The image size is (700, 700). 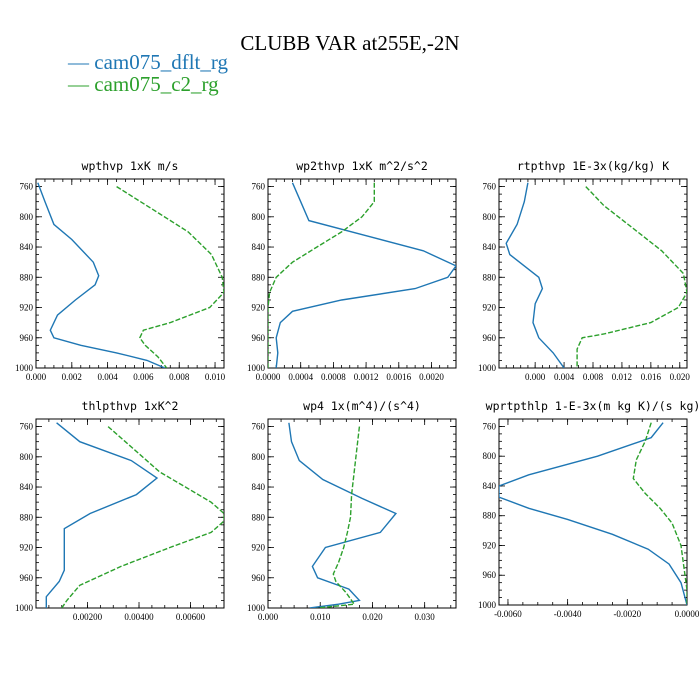 I want to click on panel-title: wpthvp 1xK m/s, so click(x=130, y=166).